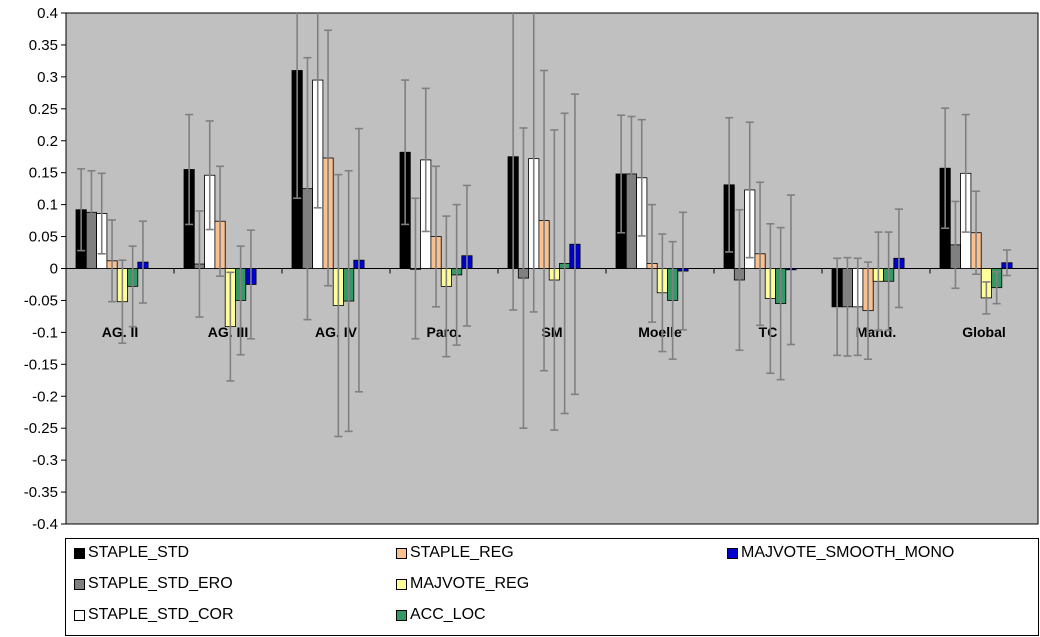 Image resolution: width=1040 pixels, height=637 pixels. Describe the element at coordinates (45, 396) in the screenshot. I see `y-tick-label: -0.2` at that location.